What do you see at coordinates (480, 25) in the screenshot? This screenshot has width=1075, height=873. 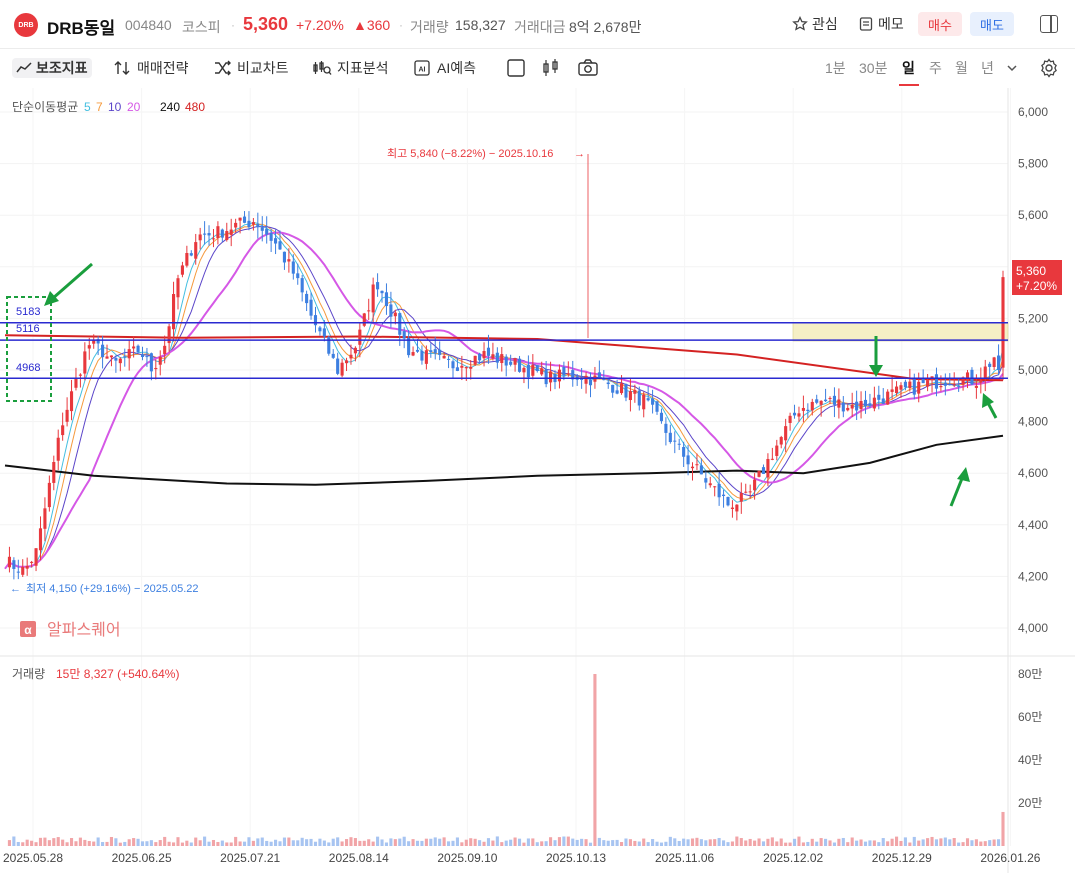 I see `volume-value: 158,327` at bounding box center [480, 25].